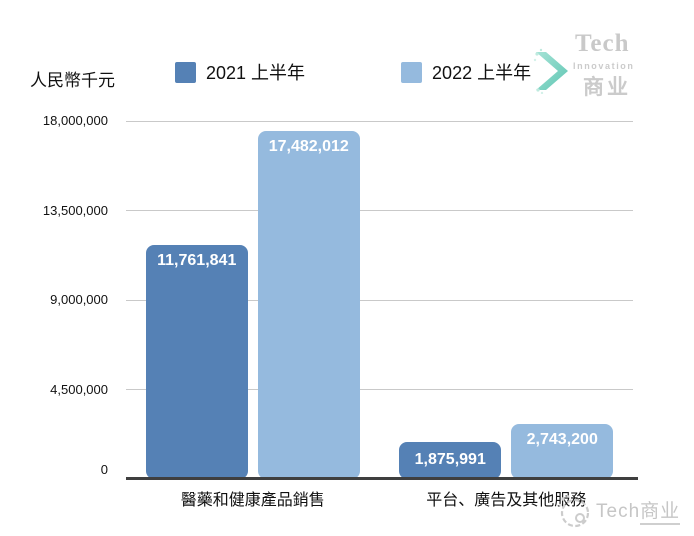 Image resolution: width=694 pixels, height=536 pixels. Describe the element at coordinates (353, 72) in the screenshot. I see `chart-legend: 2021 上半年 2022 上半年` at that location.